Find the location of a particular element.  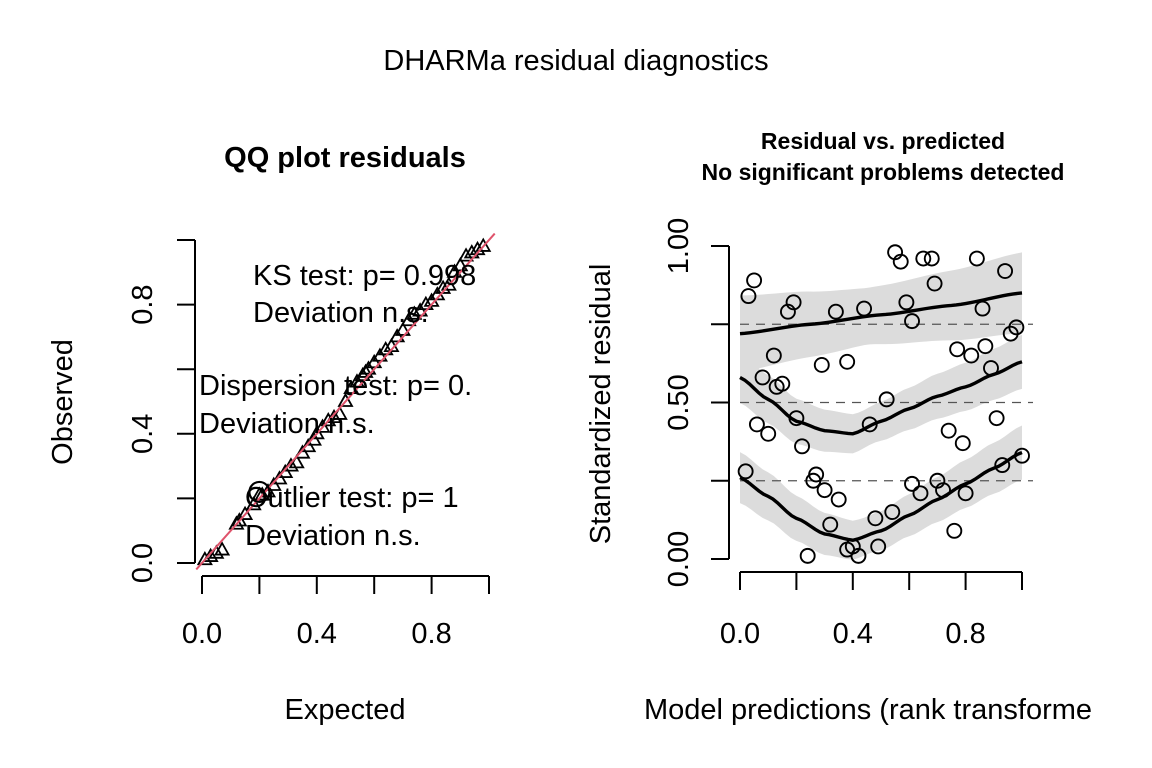

outlier-deviation-label: Deviation n.s. is located at coordinates (333, 536).